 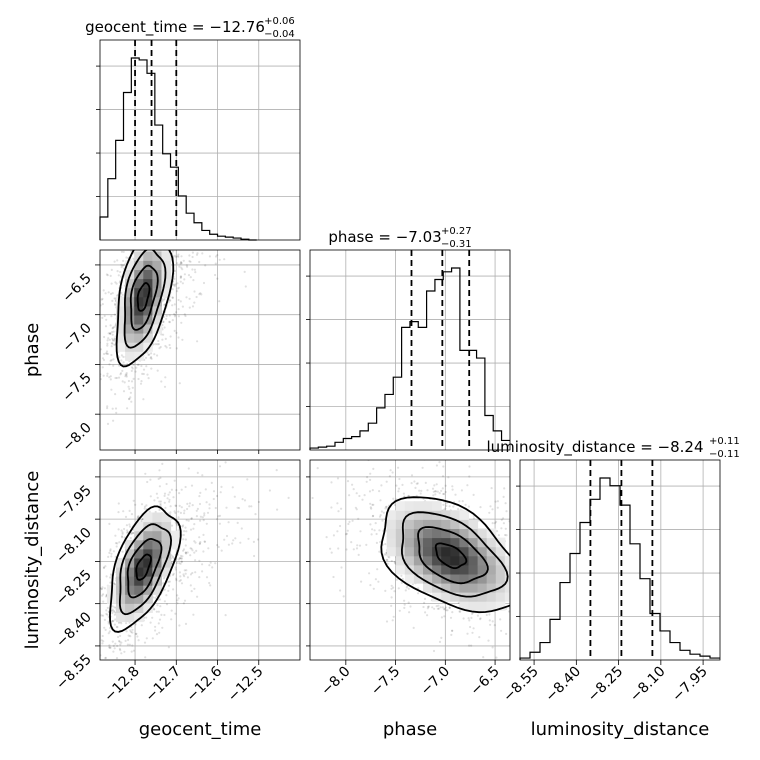 What do you see at coordinates (195, 565) in the screenshot?
I see `panel-geocent_time-luminosity_distance` at bounding box center [195, 565].